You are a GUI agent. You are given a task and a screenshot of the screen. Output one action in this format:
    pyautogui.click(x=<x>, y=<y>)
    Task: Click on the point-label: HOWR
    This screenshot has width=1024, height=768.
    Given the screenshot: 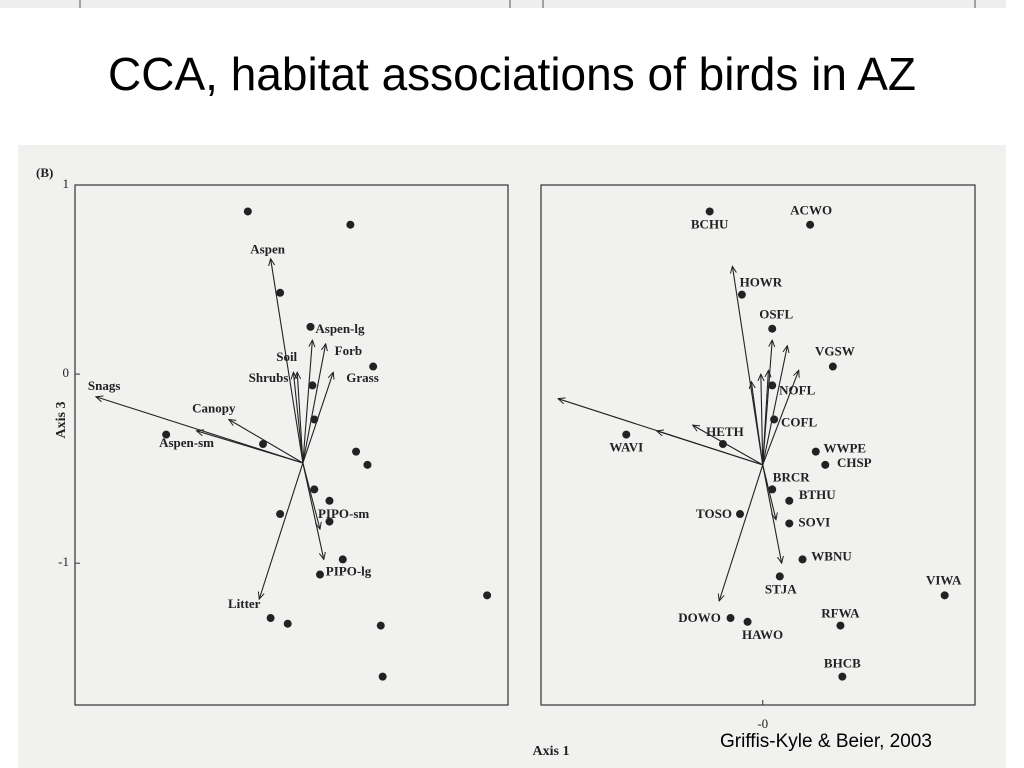 What is the action you would take?
    pyautogui.click(x=761, y=282)
    